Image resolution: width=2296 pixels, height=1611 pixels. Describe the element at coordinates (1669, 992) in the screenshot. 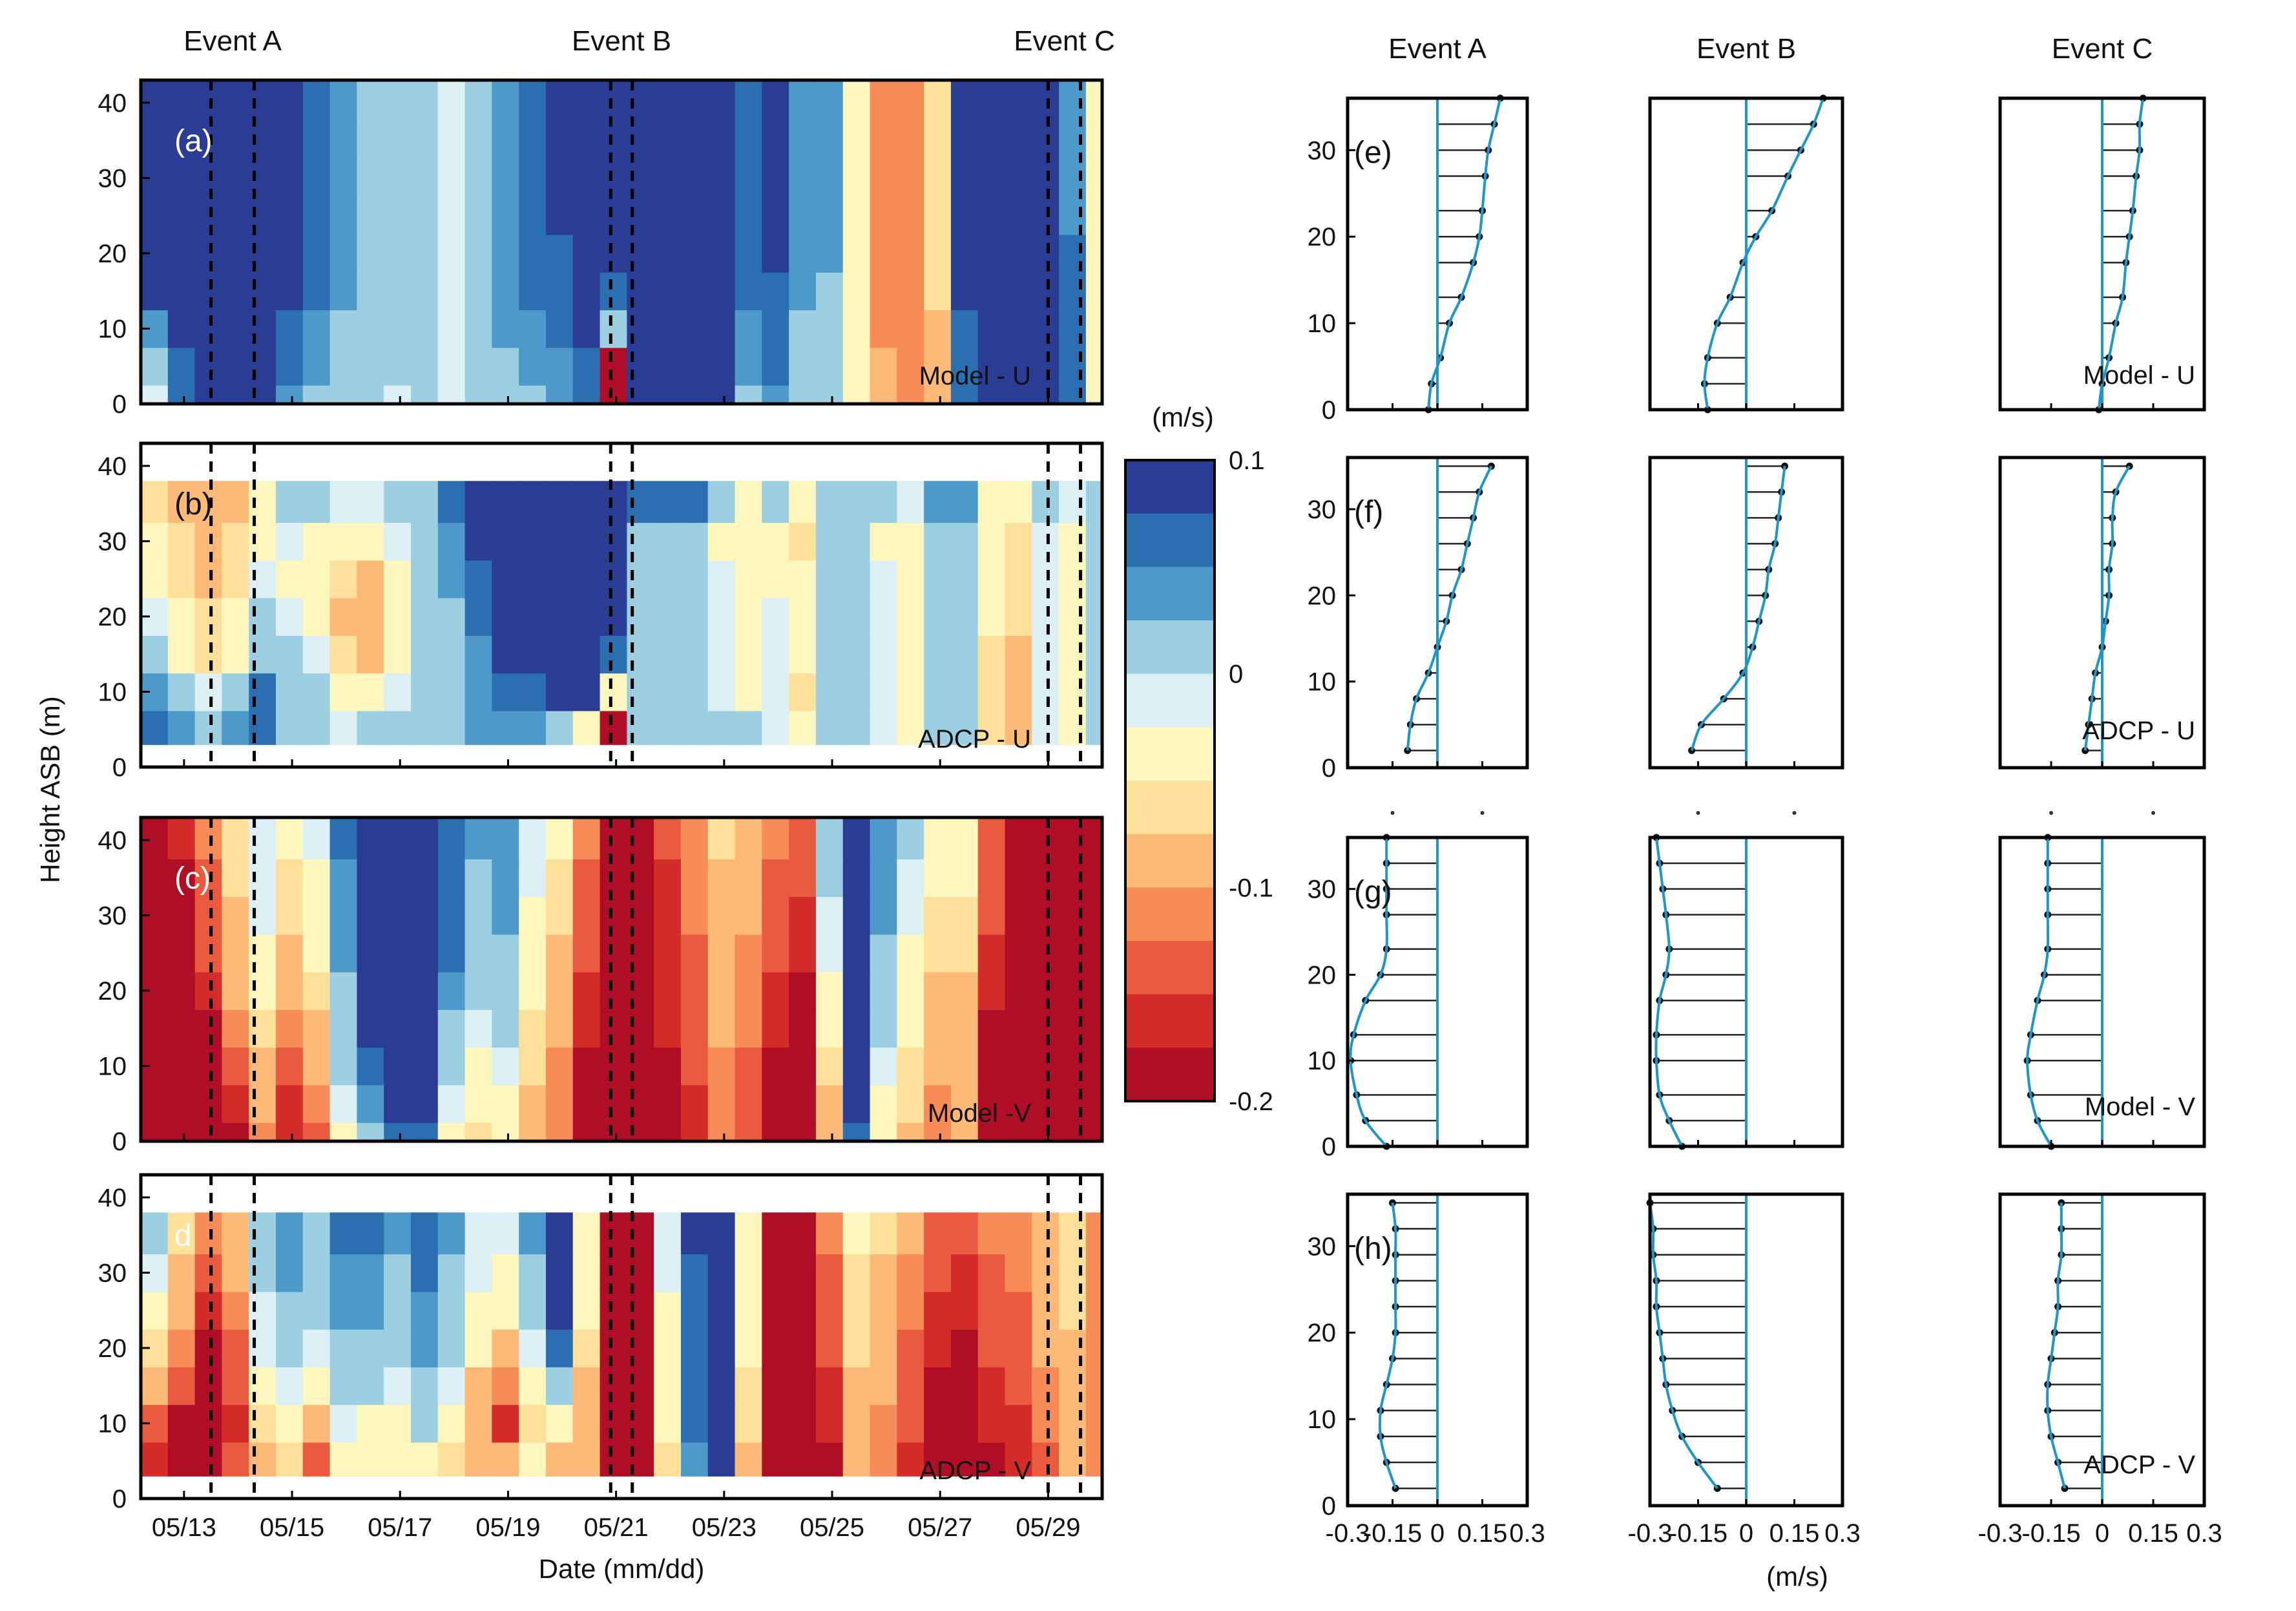

I see `profile-line` at that location.